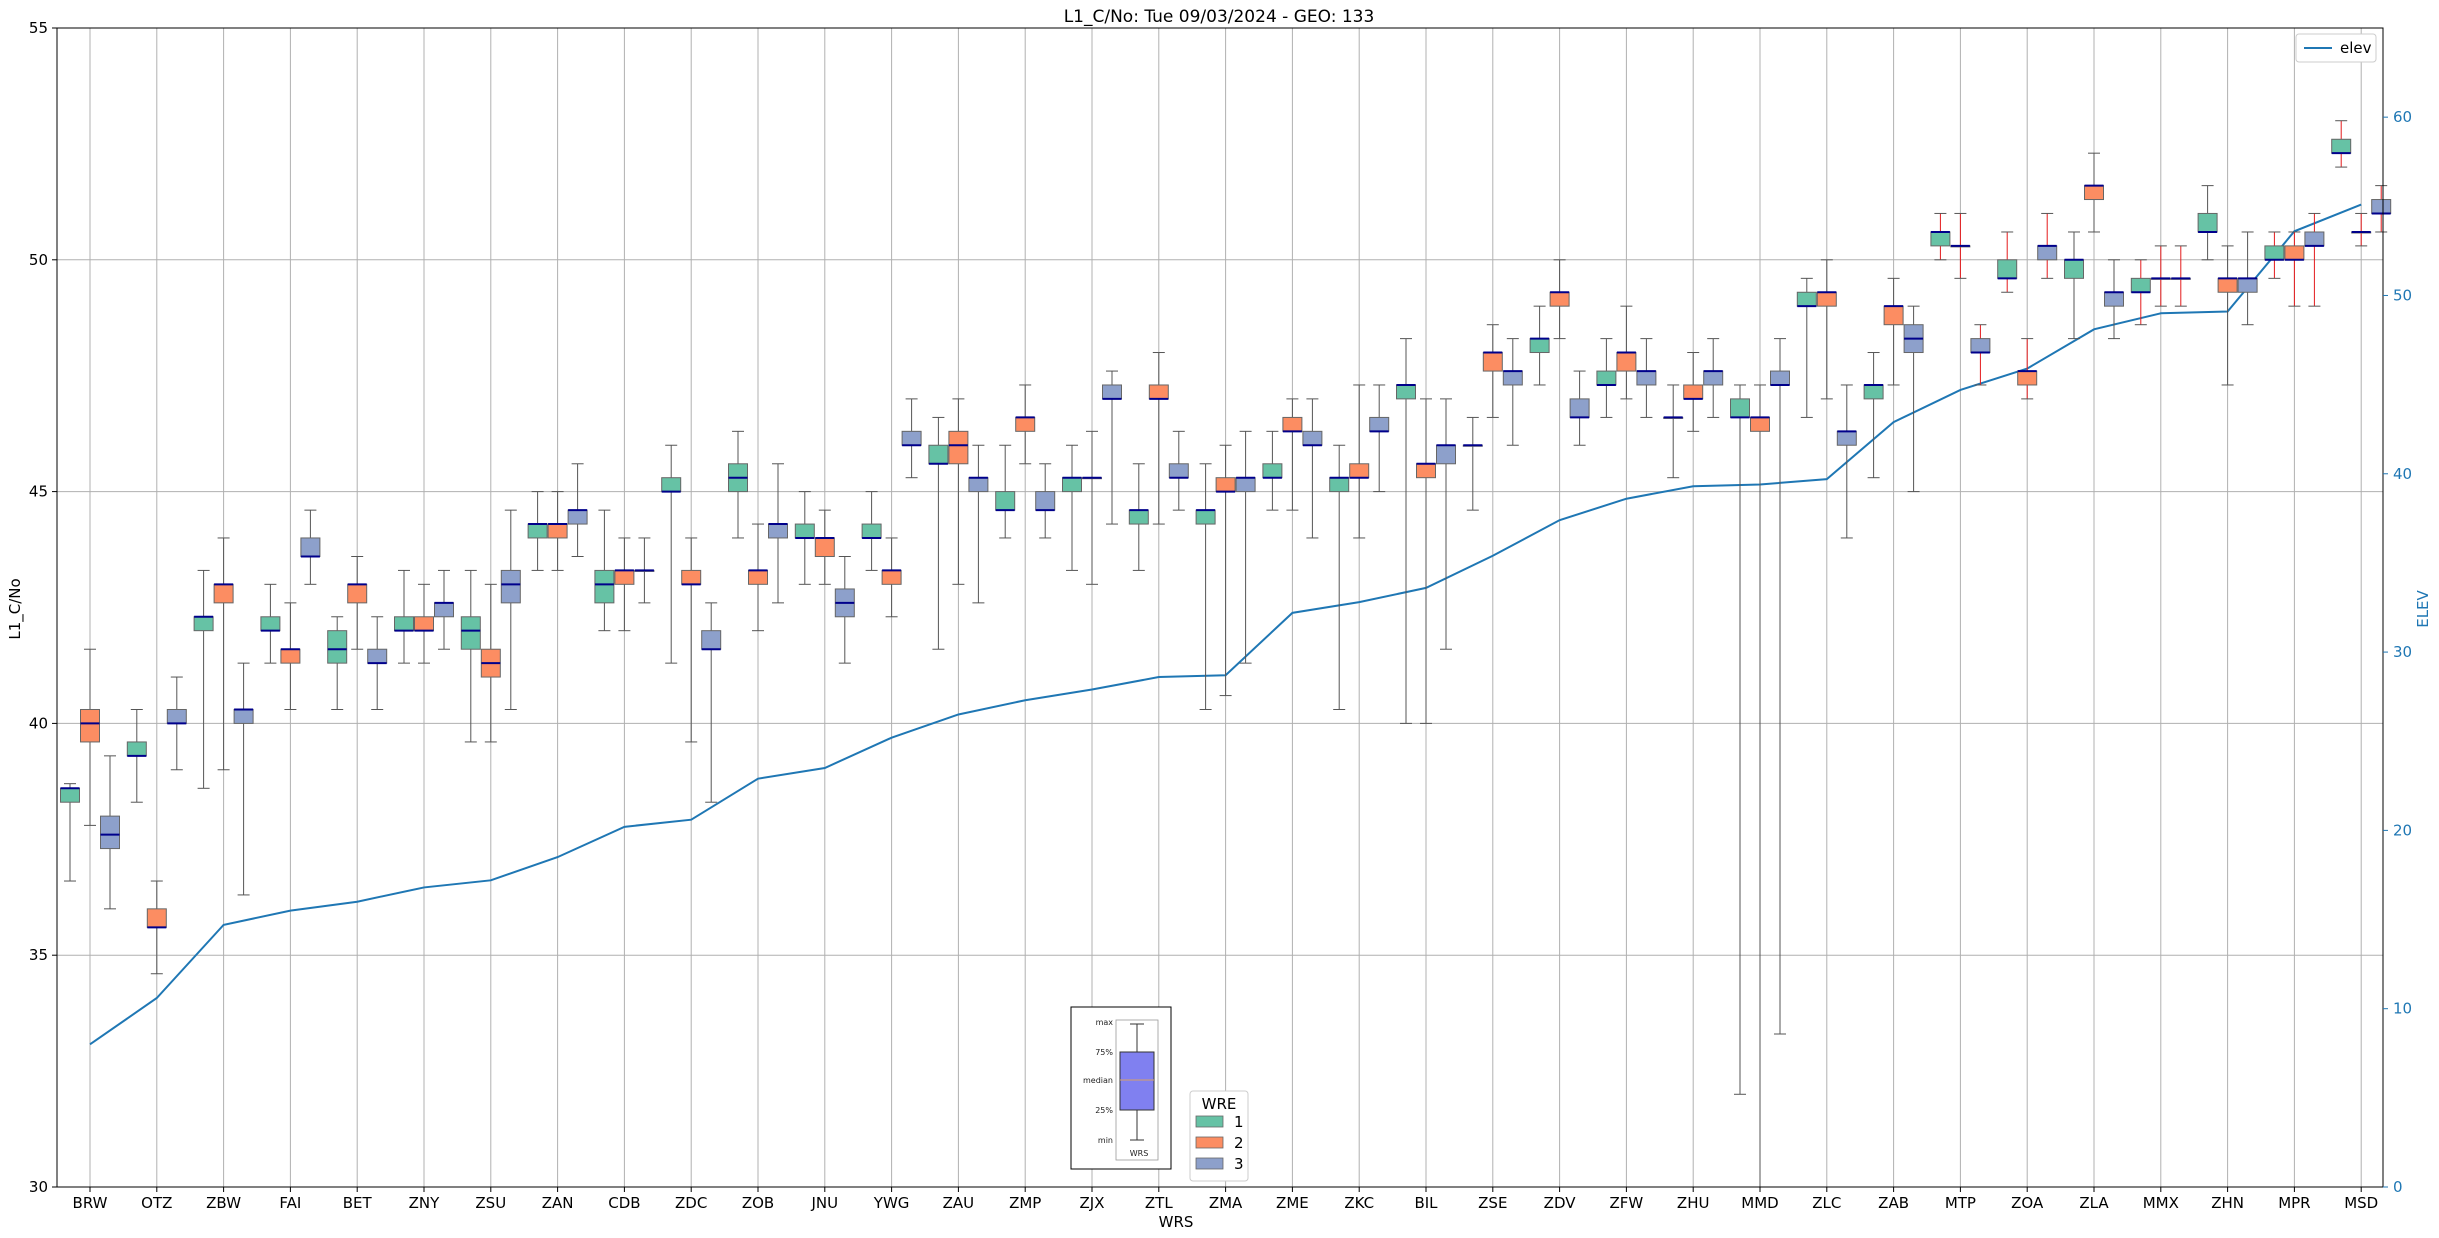  I want to click on box-zfw-wre2, so click(1626, 352).